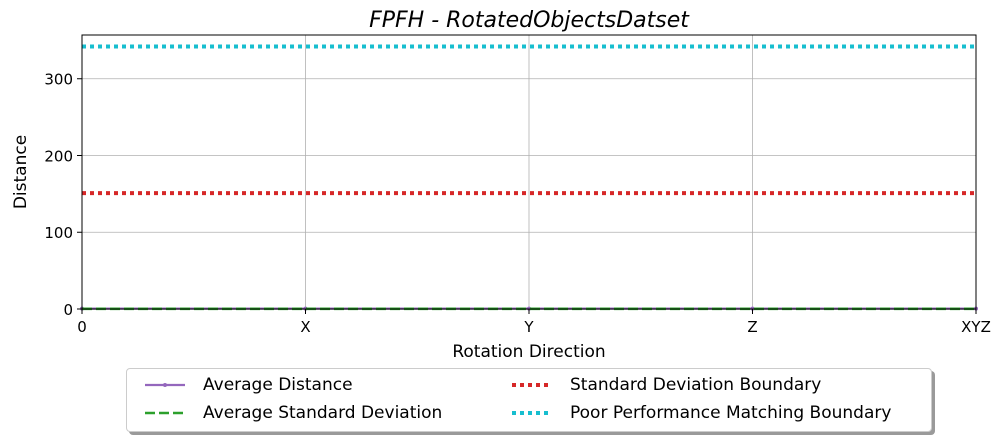 The image size is (1002, 441). What do you see at coordinates (165, 413) in the screenshot?
I see `legend-swatch-average-standard-deviation` at bounding box center [165, 413].